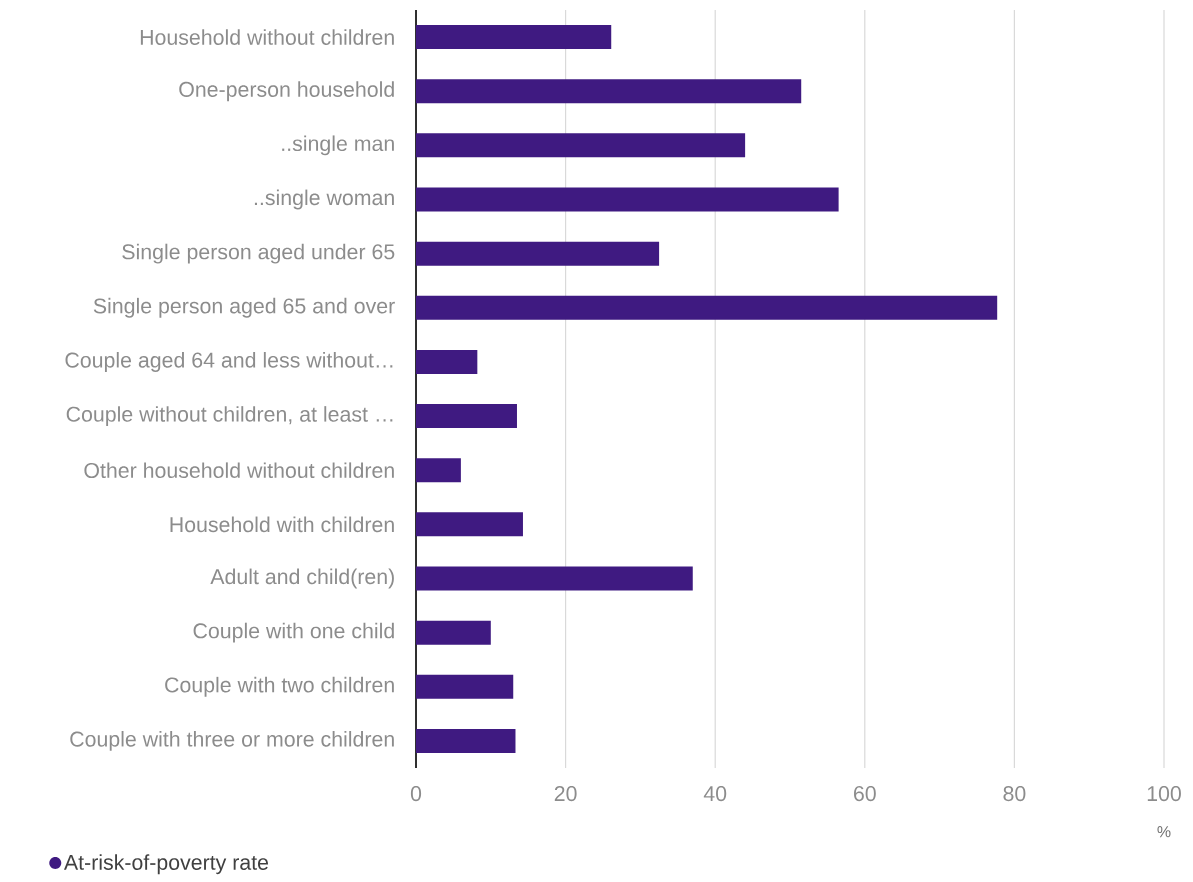  I want to click on x-tick-label: 40, so click(715, 794).